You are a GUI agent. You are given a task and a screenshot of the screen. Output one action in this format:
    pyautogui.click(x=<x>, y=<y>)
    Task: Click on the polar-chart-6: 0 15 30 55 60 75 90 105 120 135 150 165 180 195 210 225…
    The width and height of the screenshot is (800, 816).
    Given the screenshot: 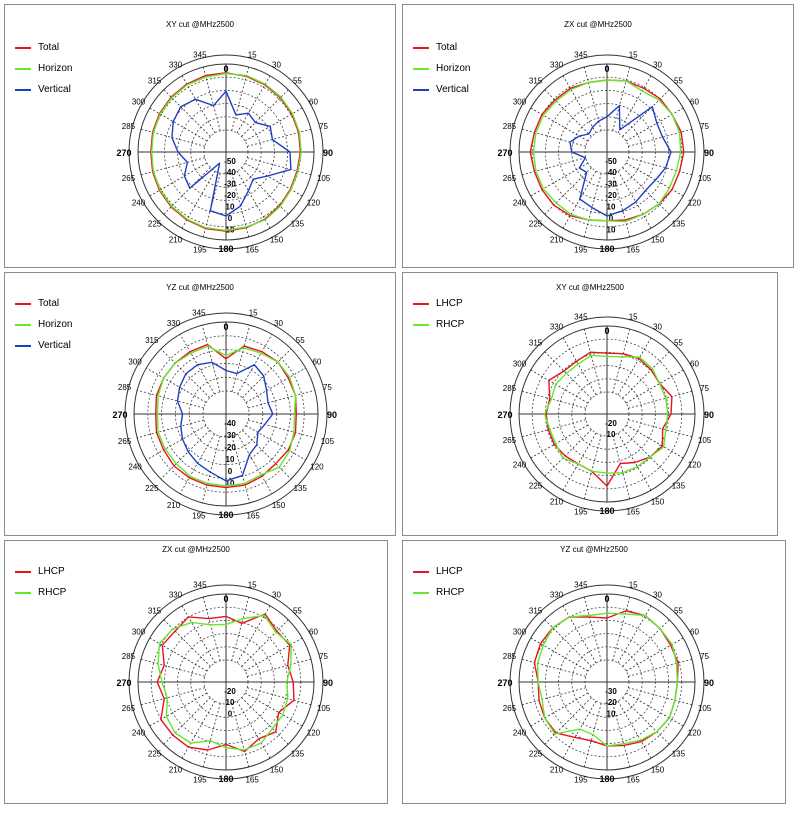 What is the action you would take?
    pyautogui.click(x=605, y=682)
    